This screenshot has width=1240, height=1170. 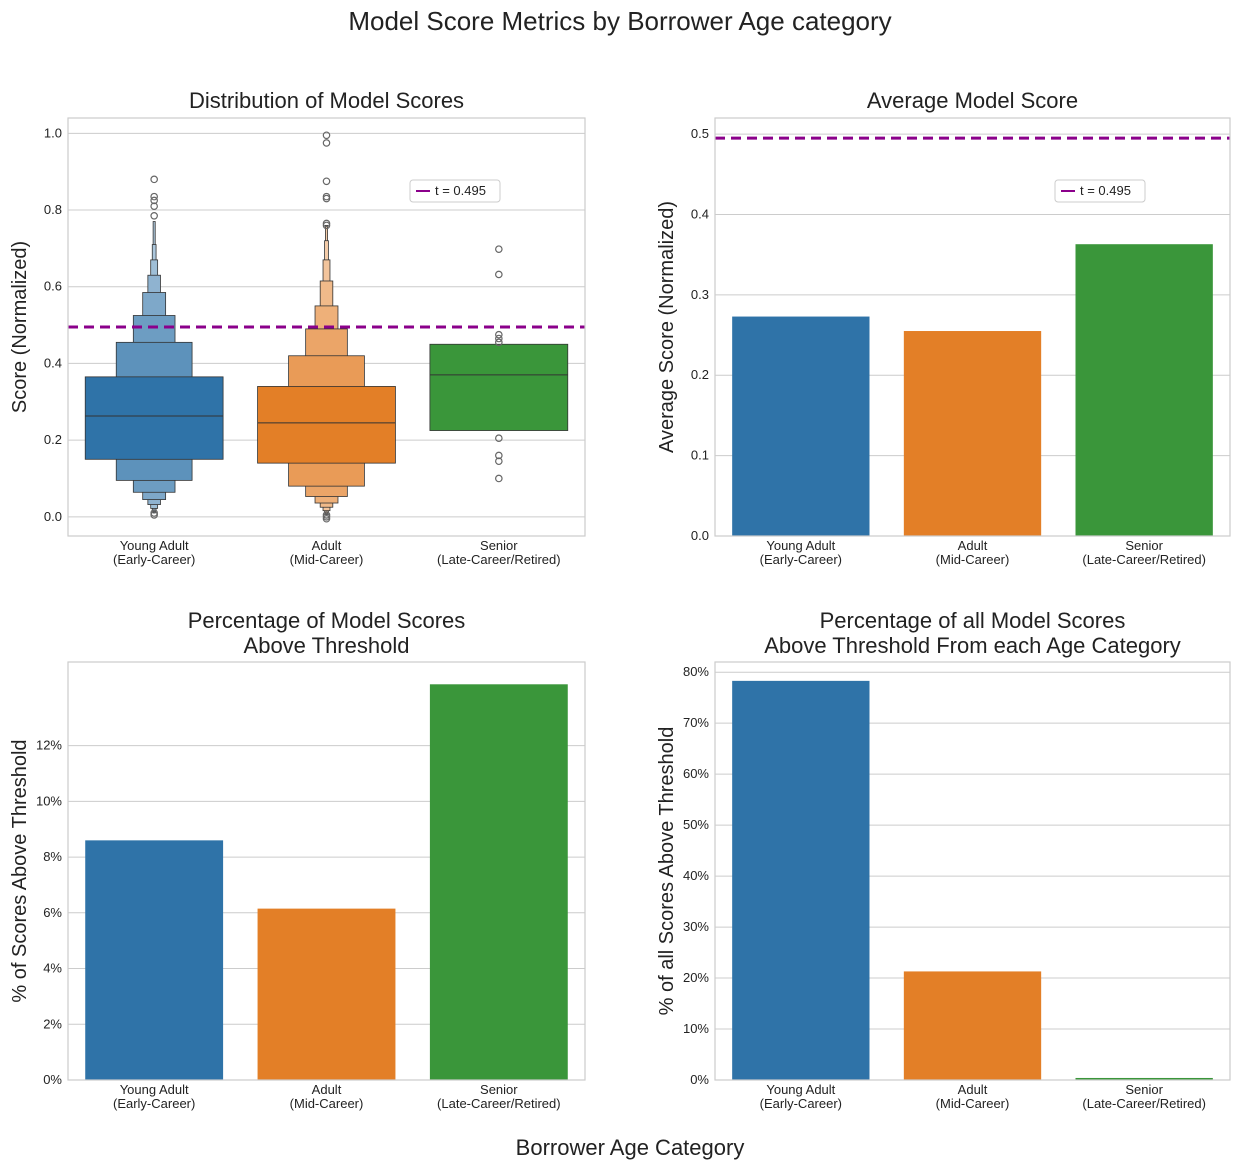 I want to click on y-tick-label: 70%, so click(x=696, y=722).